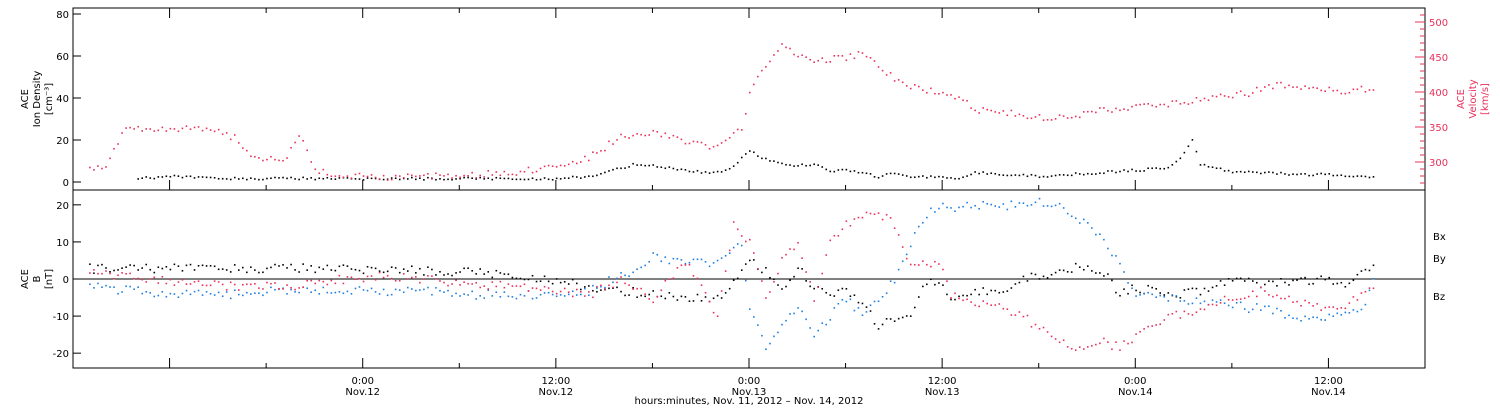 The image size is (1500, 410). Describe the element at coordinates (362, 381) in the screenshot. I see `x-tick-time: 0:00` at that location.